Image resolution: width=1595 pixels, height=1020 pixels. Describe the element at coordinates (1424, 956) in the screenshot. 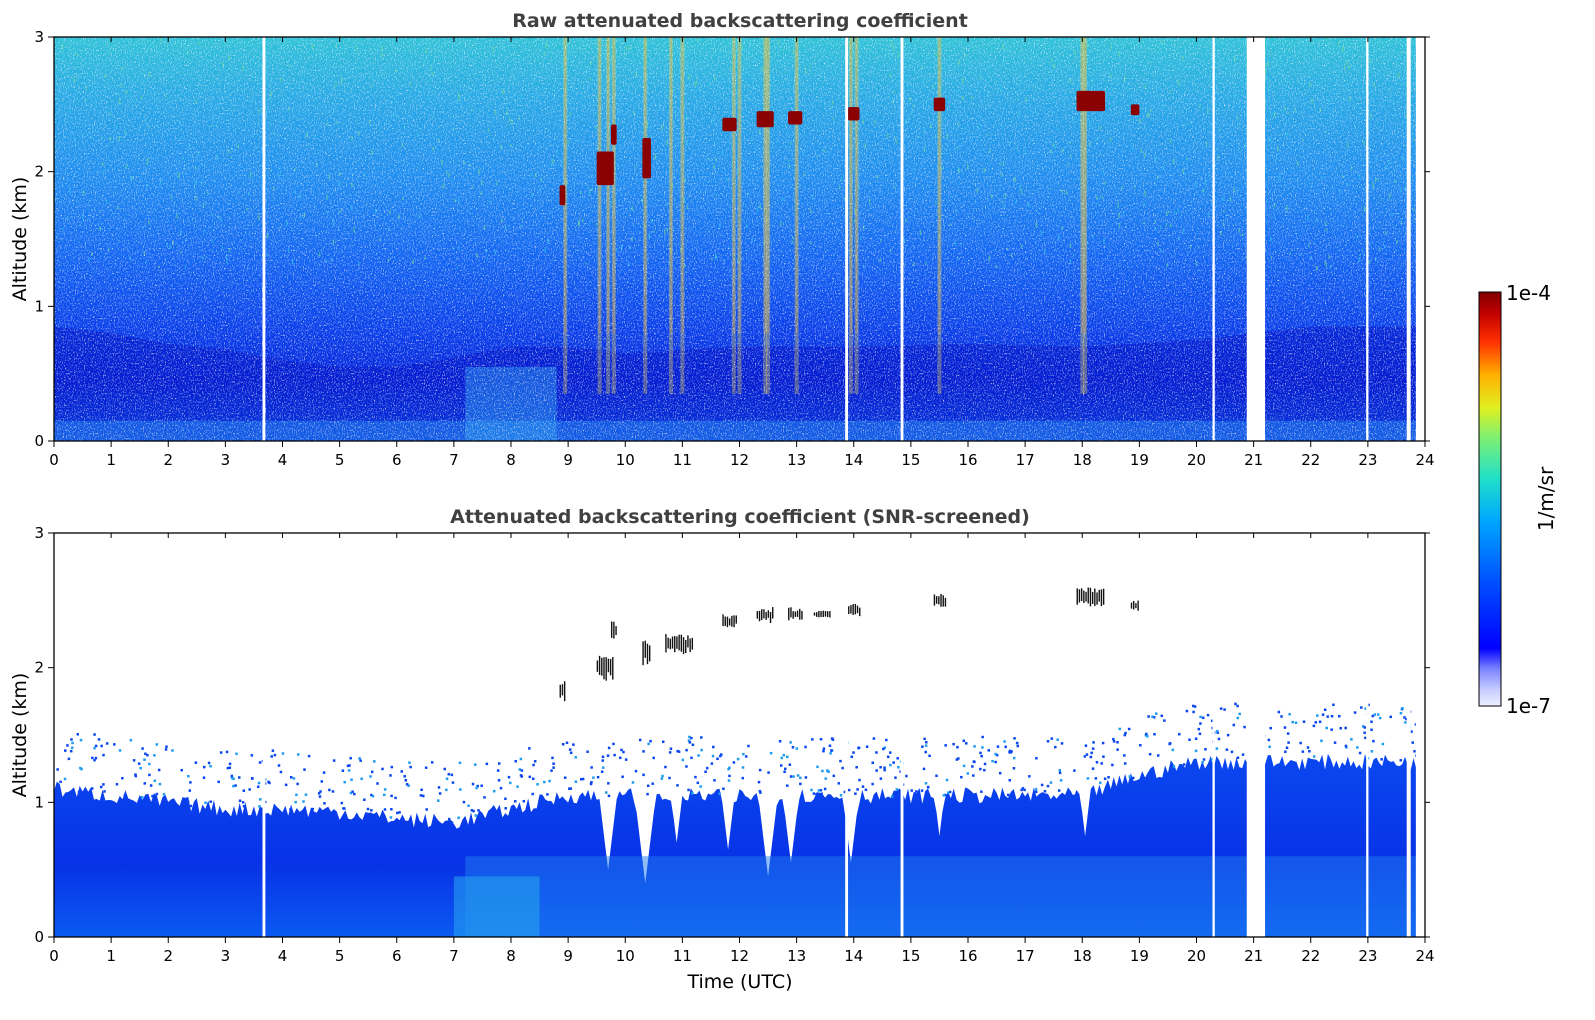

I see `x-tick-label: 24` at that location.